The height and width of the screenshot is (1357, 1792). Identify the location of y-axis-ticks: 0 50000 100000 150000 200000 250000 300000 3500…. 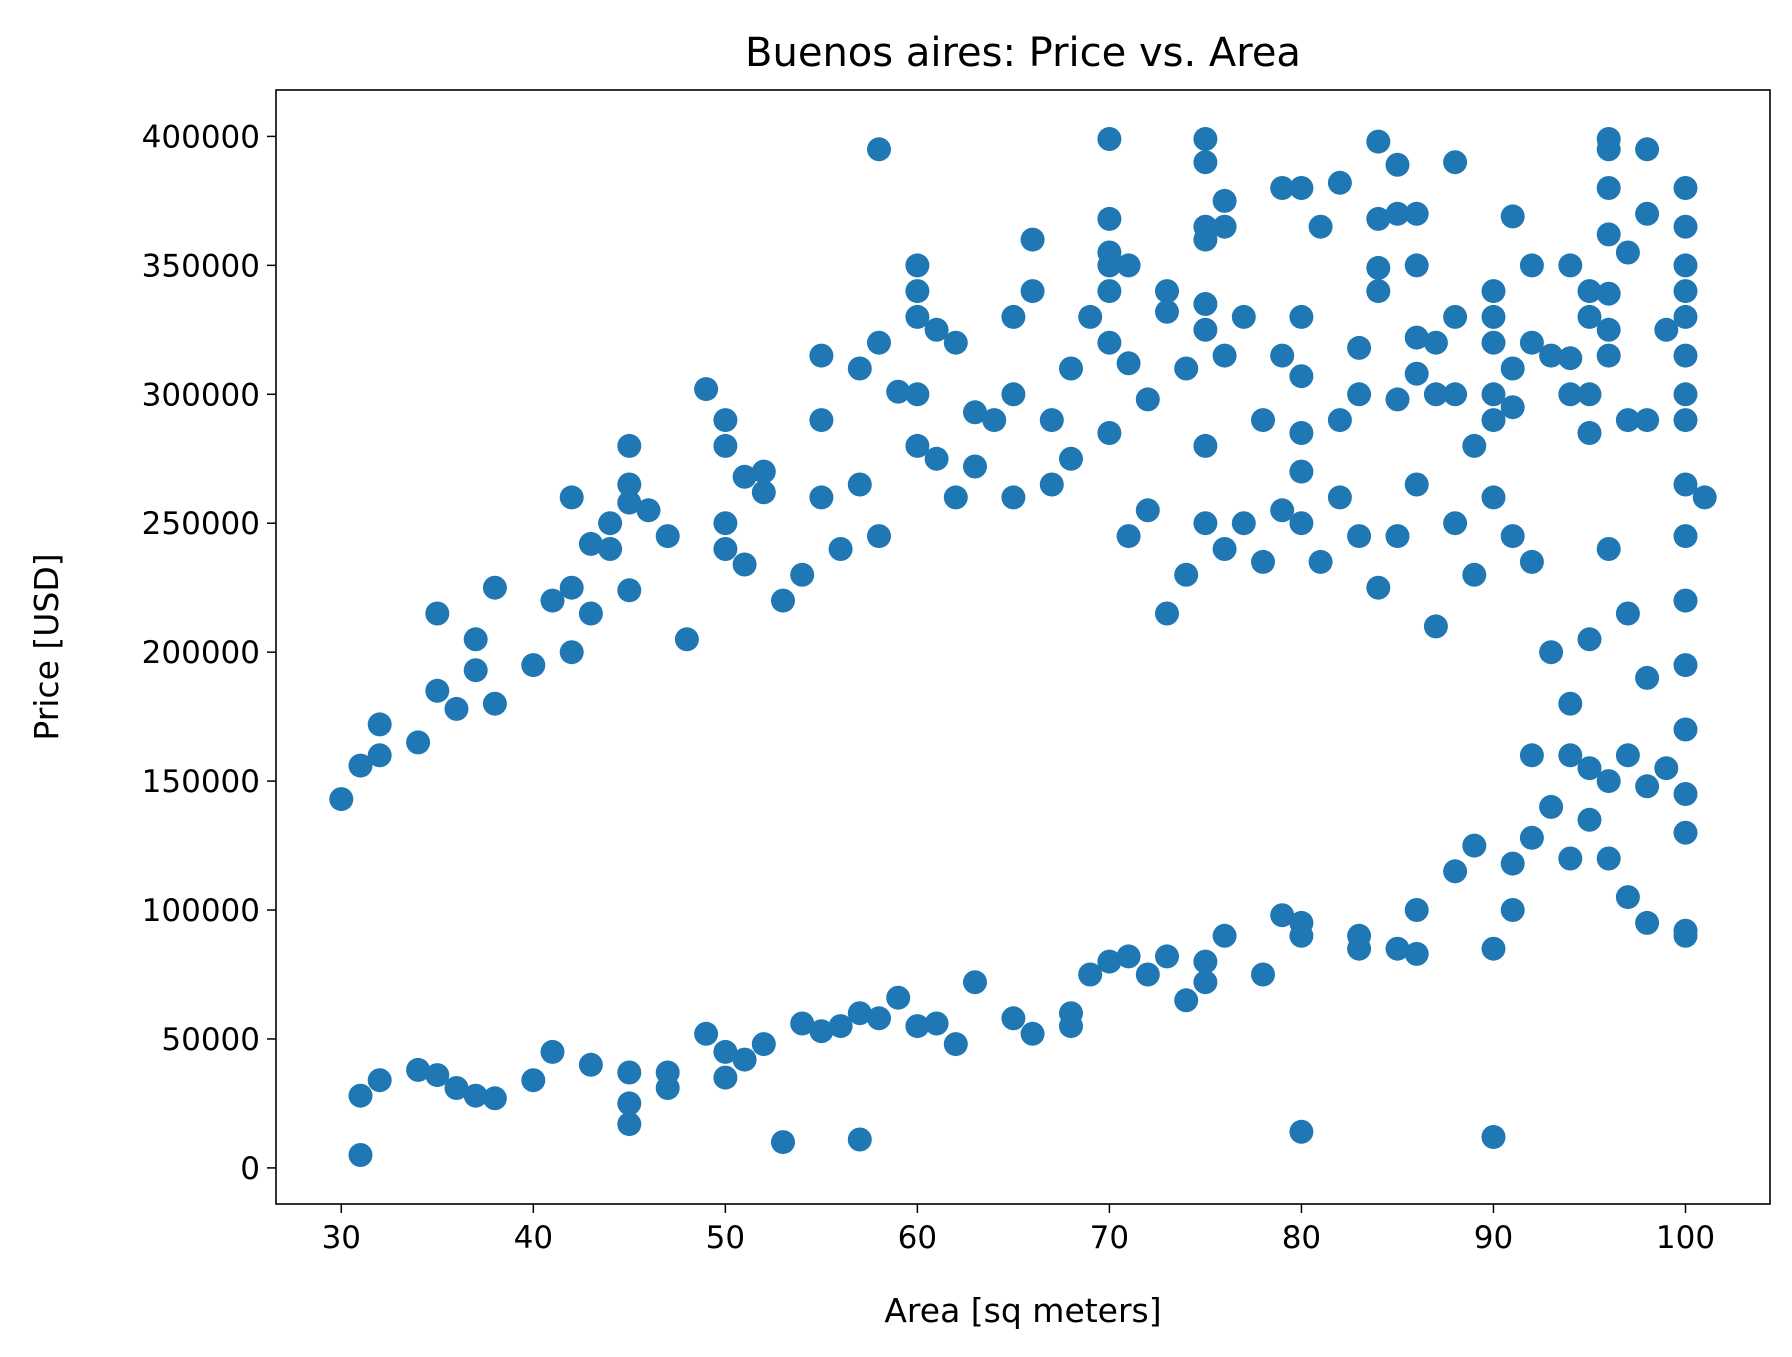
(209, 653).